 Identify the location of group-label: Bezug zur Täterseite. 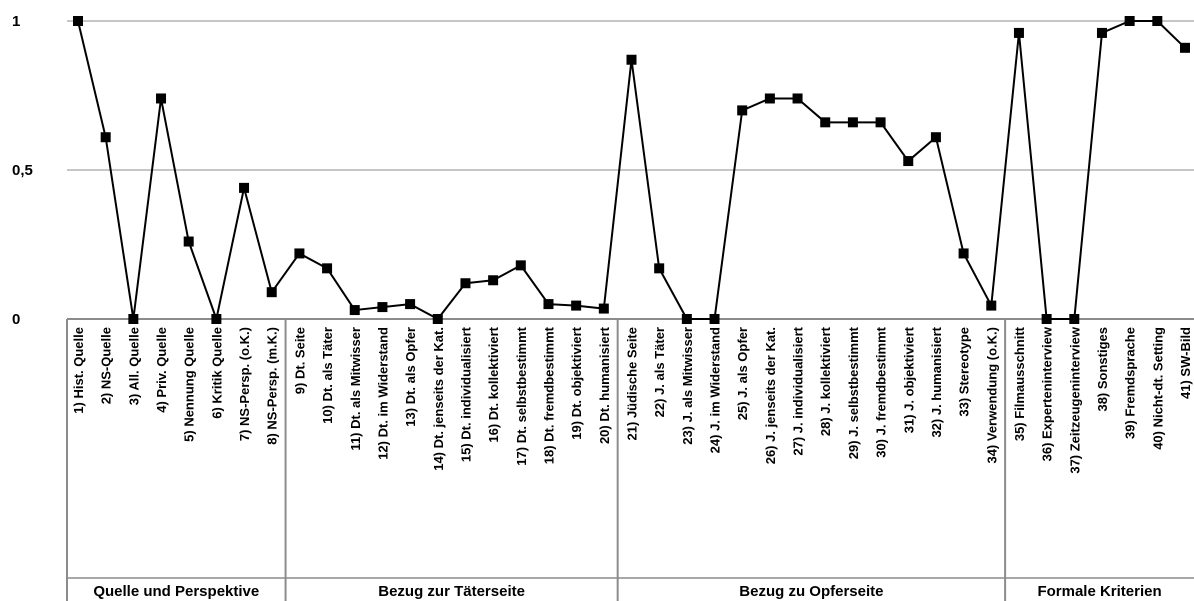
(451, 591).